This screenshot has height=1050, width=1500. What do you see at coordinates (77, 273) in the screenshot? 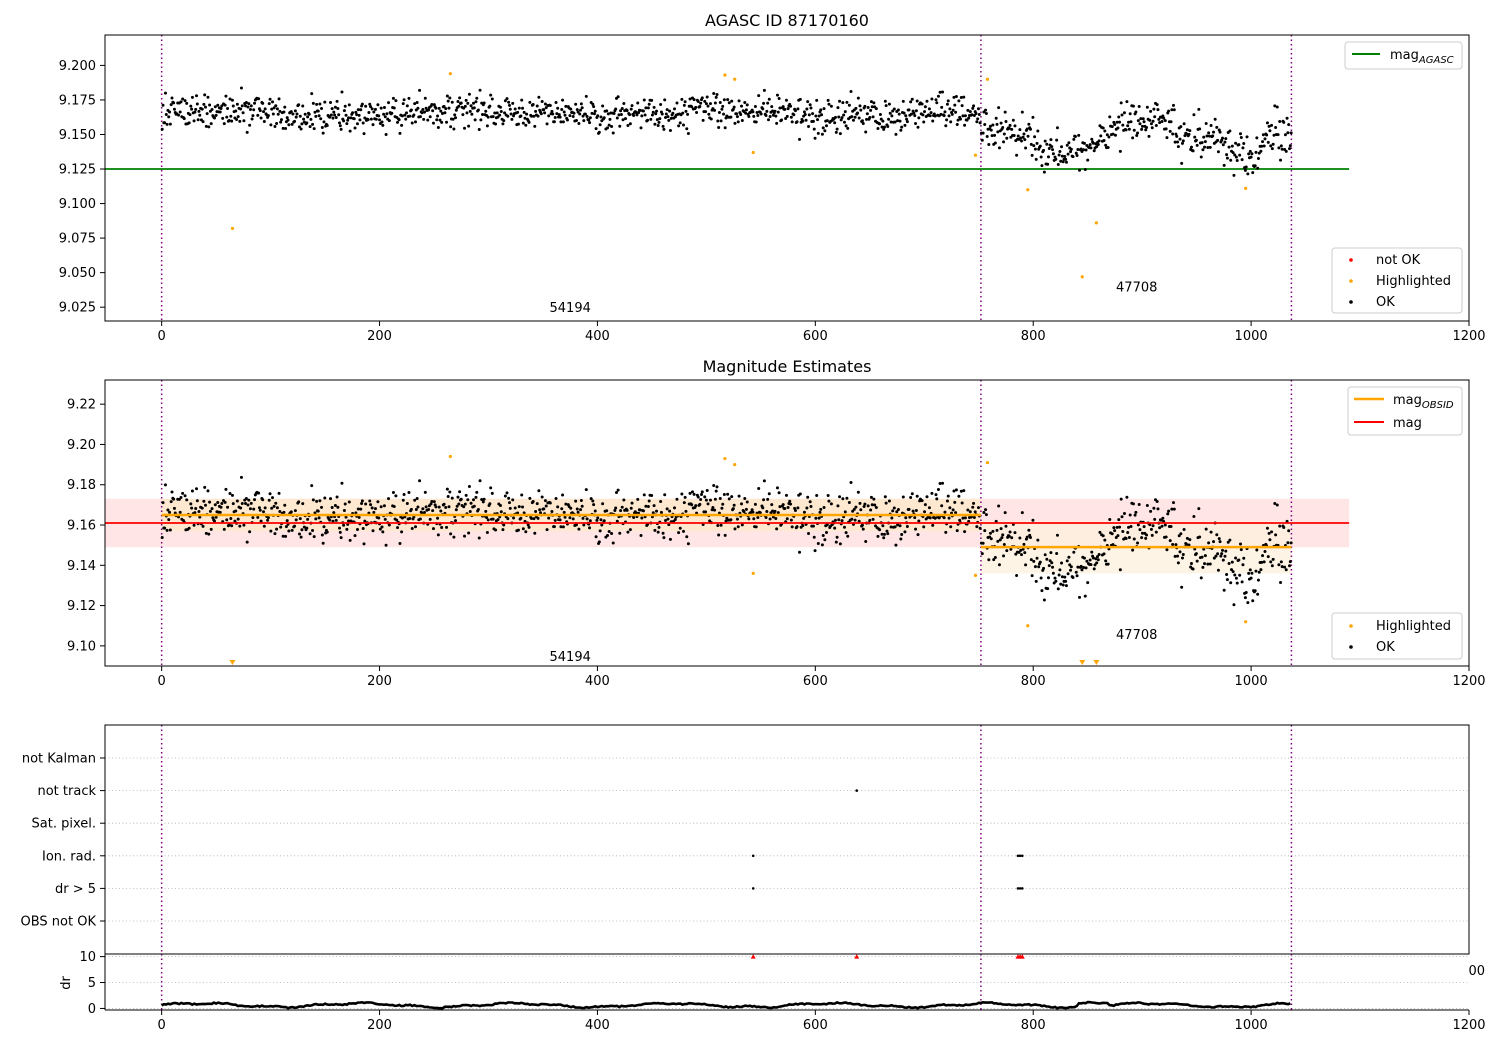
I see `y-tick-label: 9.050` at bounding box center [77, 273].